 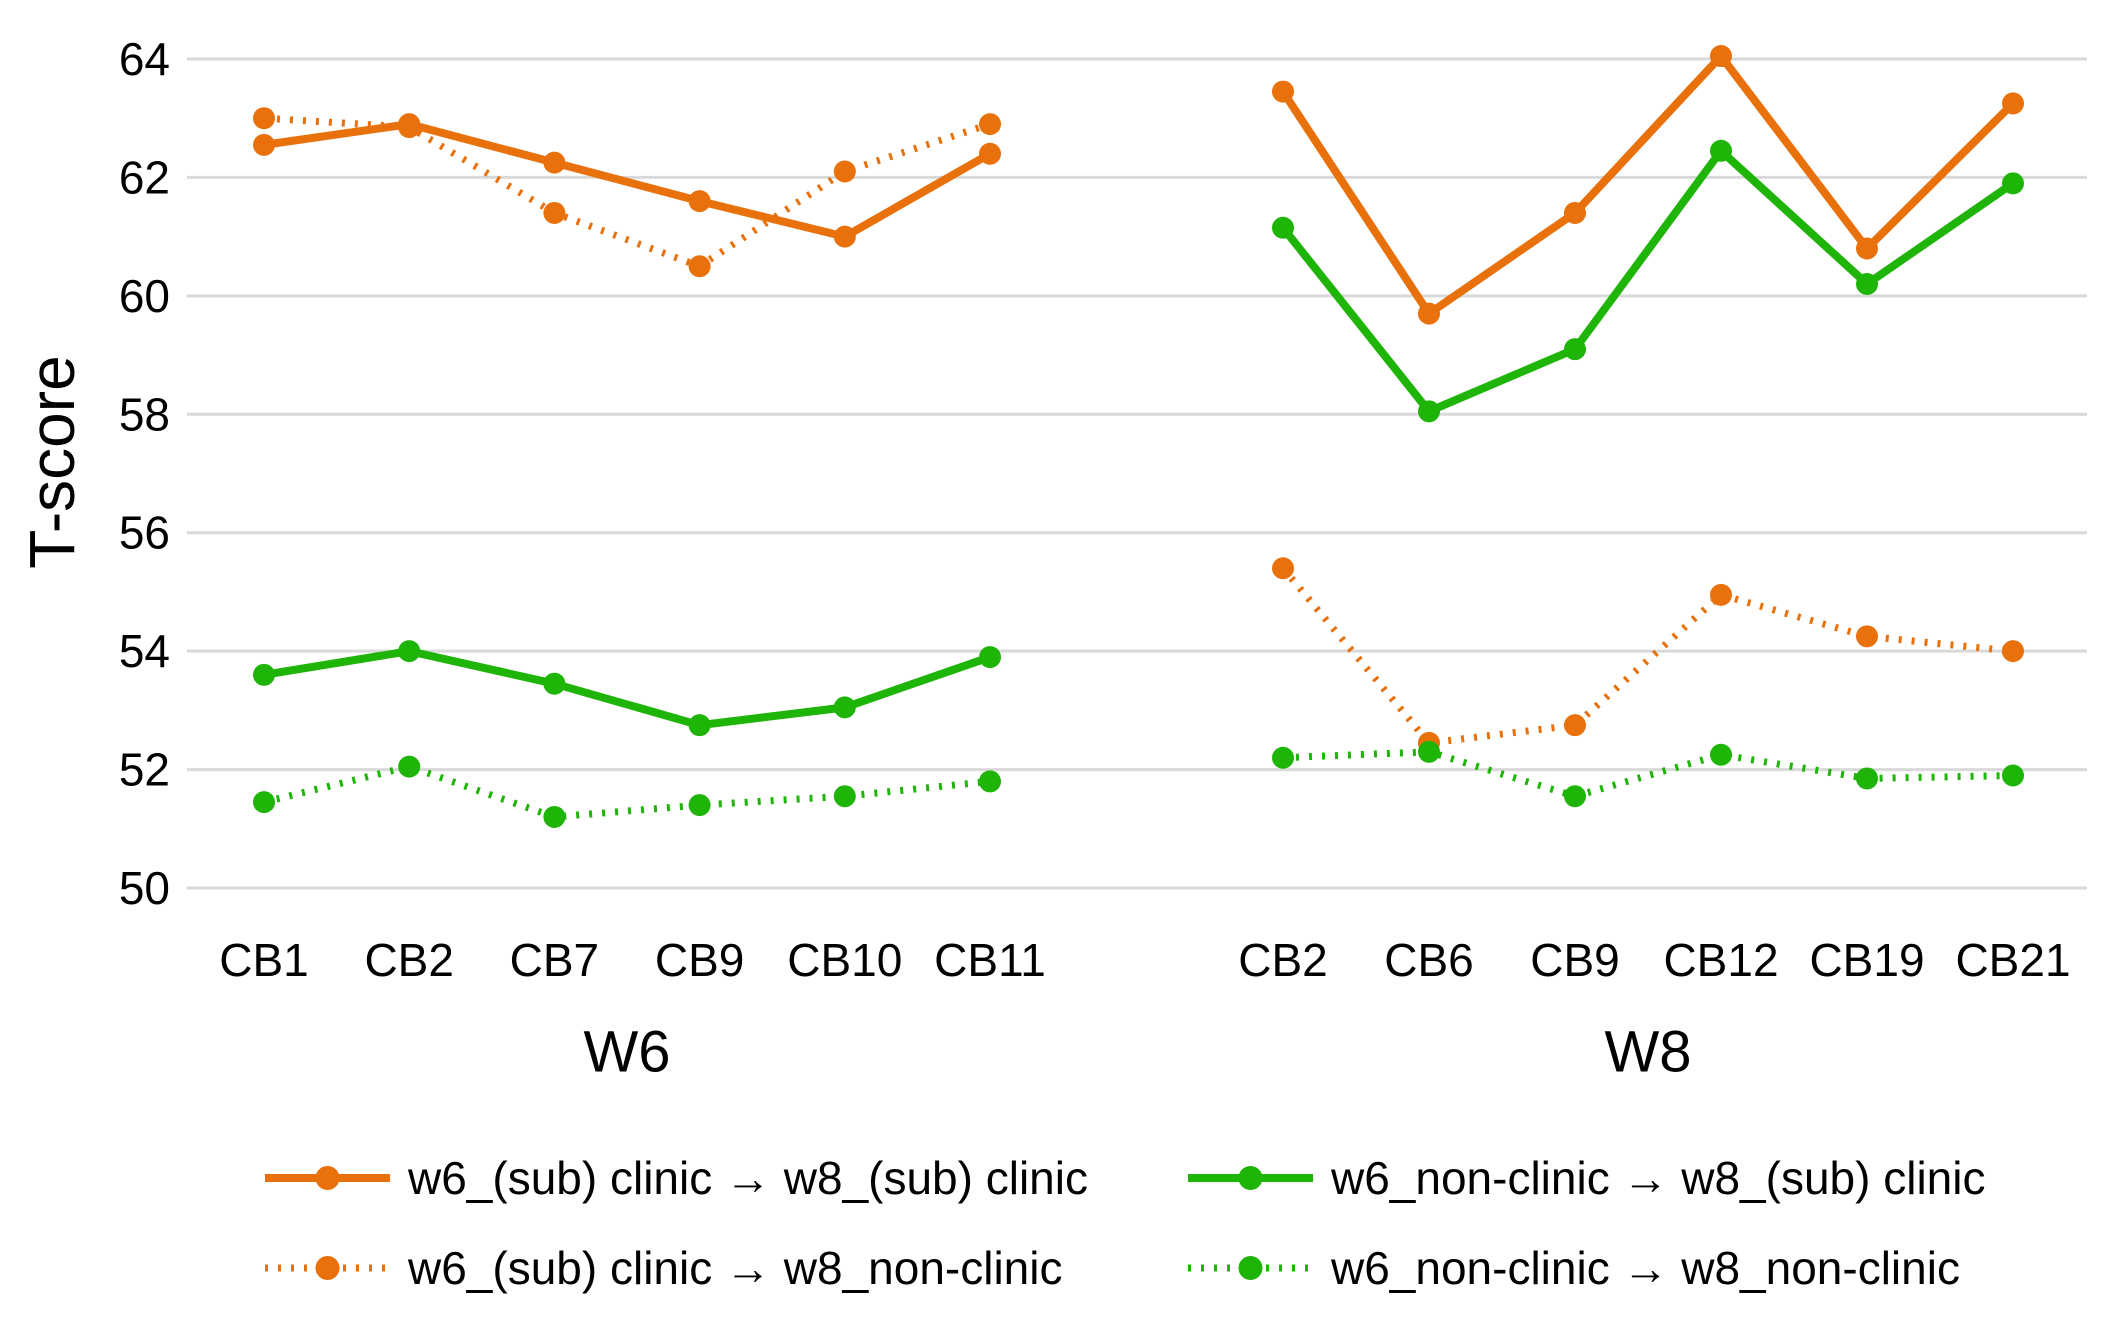 I want to click on x-category-label: CB7, so click(x=554, y=960).